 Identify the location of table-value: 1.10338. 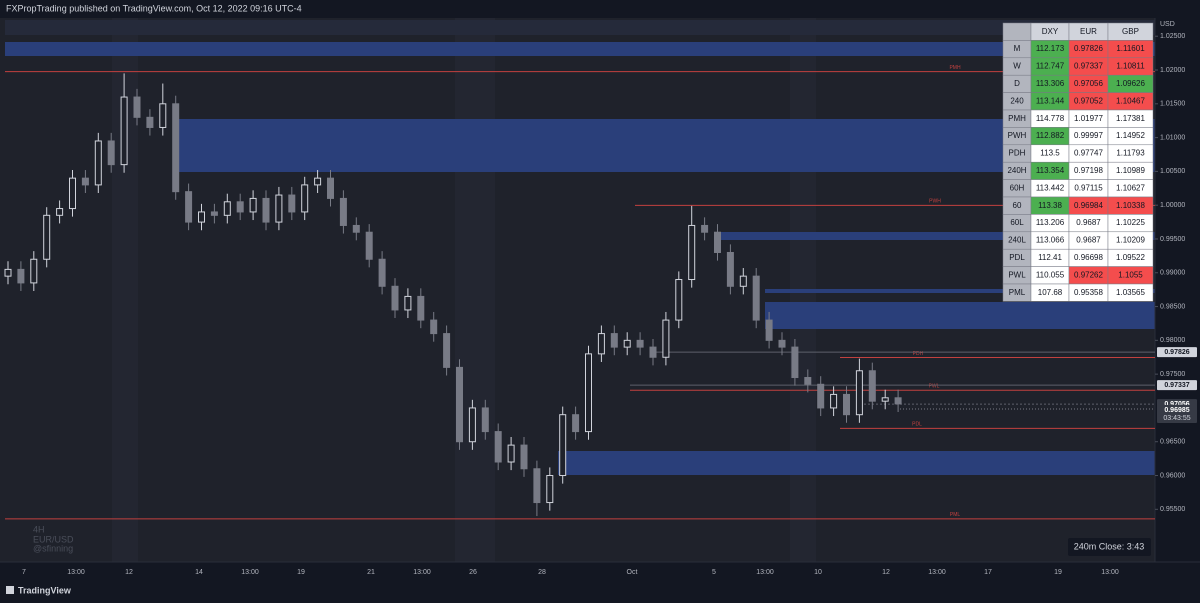
(1130, 205).